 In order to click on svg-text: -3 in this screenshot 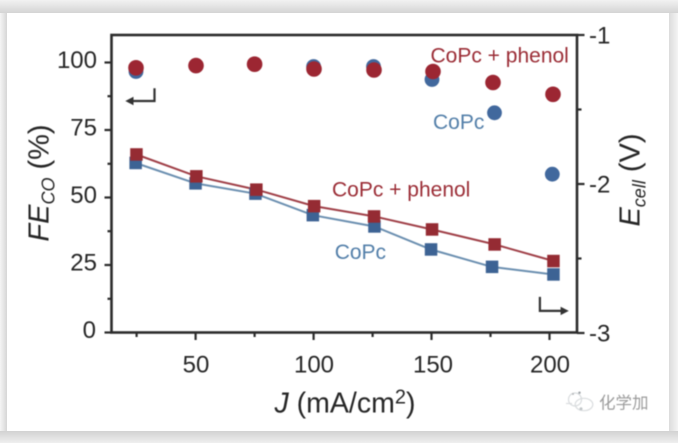, I will do `click(599, 334)`.